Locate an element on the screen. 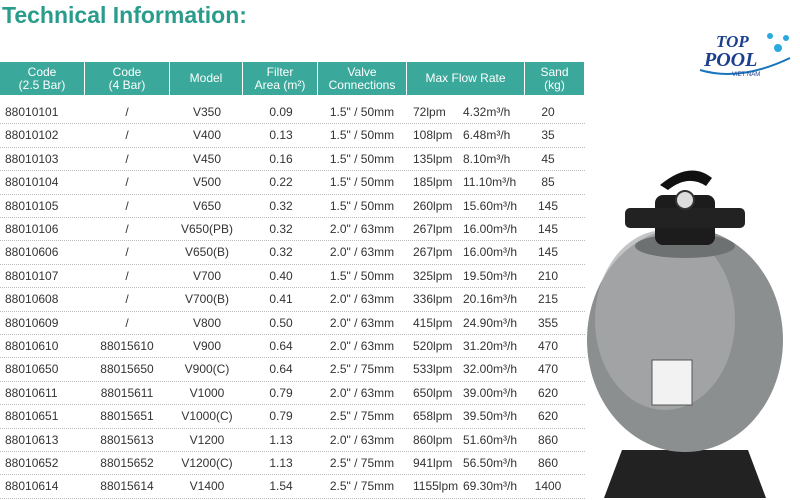 This screenshot has height=500, width=800. table-cell: V1400 is located at coordinates (207, 486).